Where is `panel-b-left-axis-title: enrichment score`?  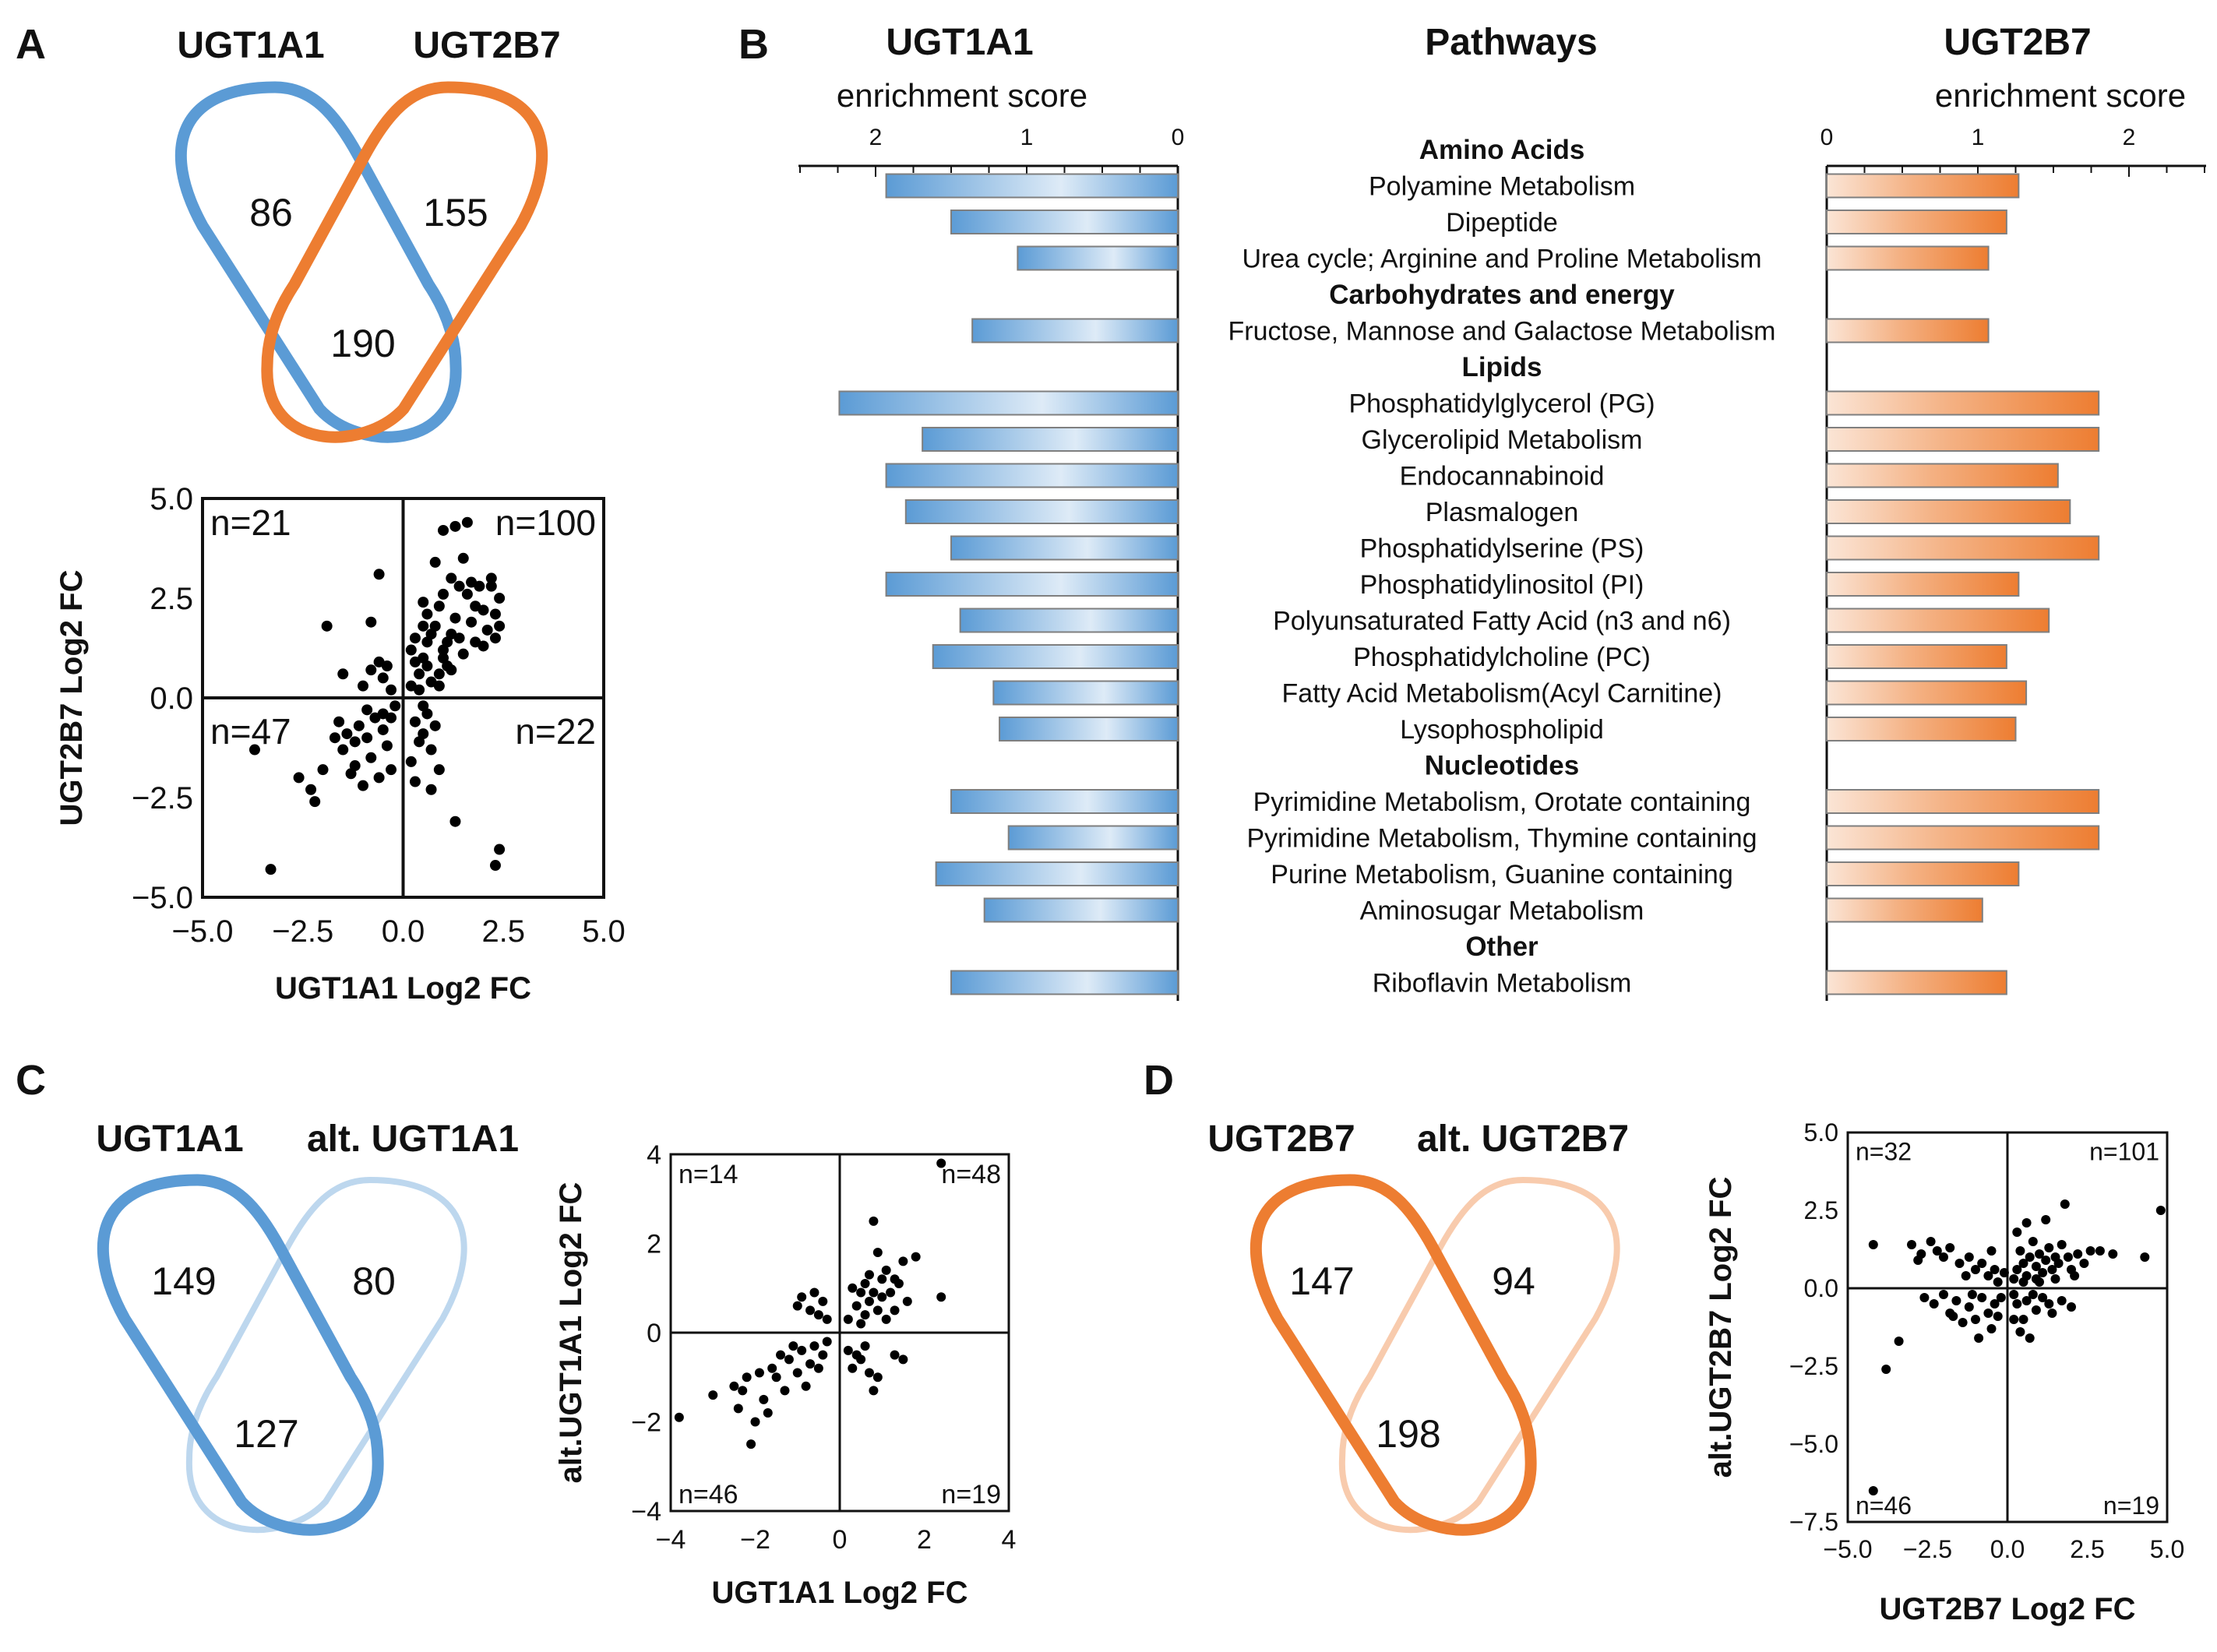 panel-b-left-axis-title: enrichment score is located at coordinates (962, 95).